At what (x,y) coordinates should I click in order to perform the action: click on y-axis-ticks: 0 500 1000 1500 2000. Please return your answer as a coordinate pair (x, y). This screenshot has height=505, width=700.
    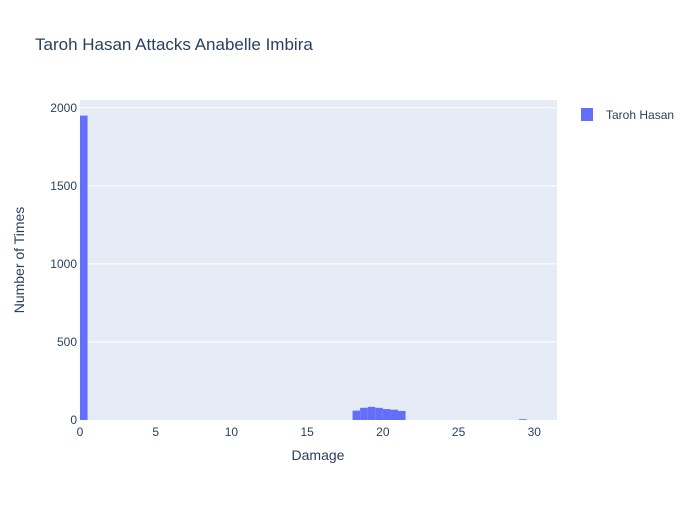
    Looking at the image, I should click on (63, 264).